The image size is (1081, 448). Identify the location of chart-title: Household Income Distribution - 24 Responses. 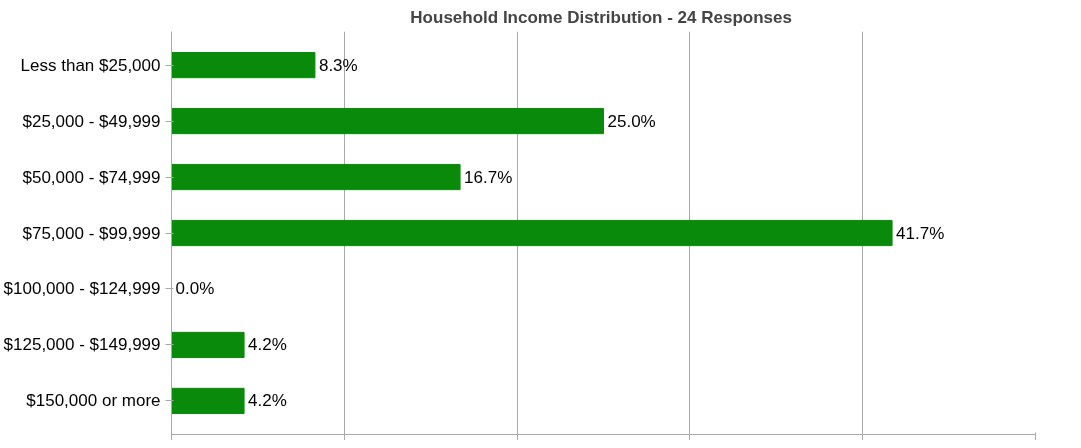
(601, 17).